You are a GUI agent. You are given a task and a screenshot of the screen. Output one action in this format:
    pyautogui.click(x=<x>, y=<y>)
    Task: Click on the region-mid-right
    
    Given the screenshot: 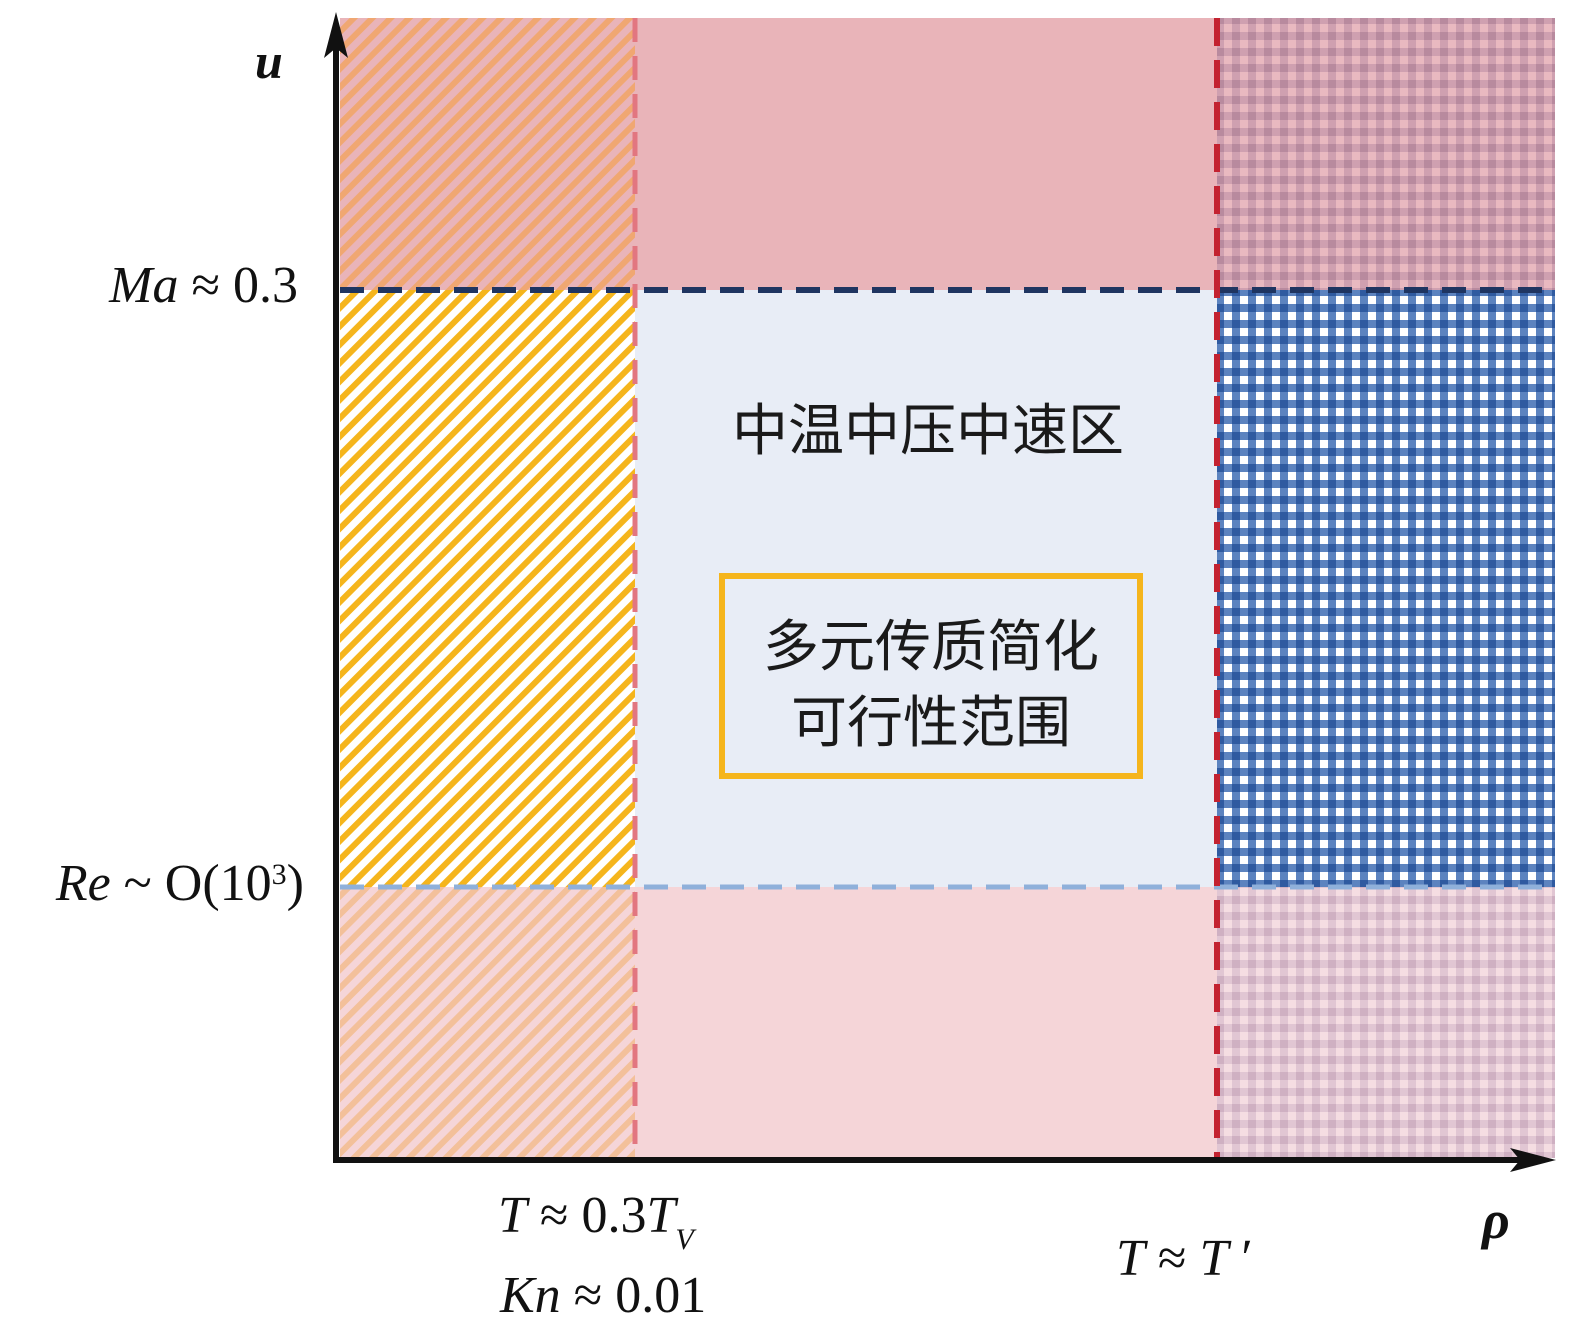 What is the action you would take?
    pyautogui.click(x=1386, y=588)
    